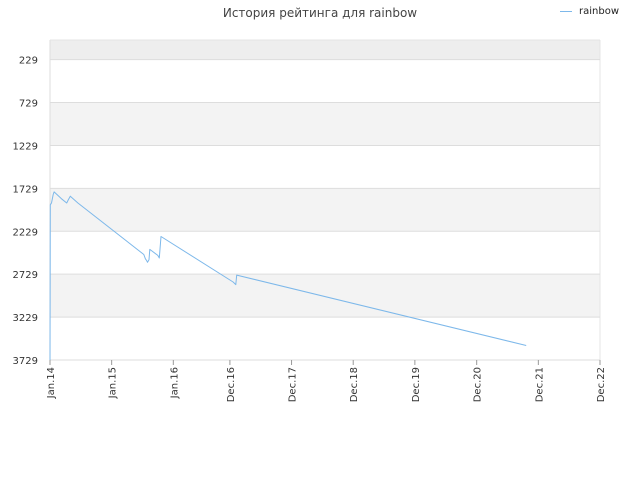 The image size is (640, 480). What do you see at coordinates (416, 384) in the screenshot?
I see `x-tick-label: Dec.19` at bounding box center [416, 384].